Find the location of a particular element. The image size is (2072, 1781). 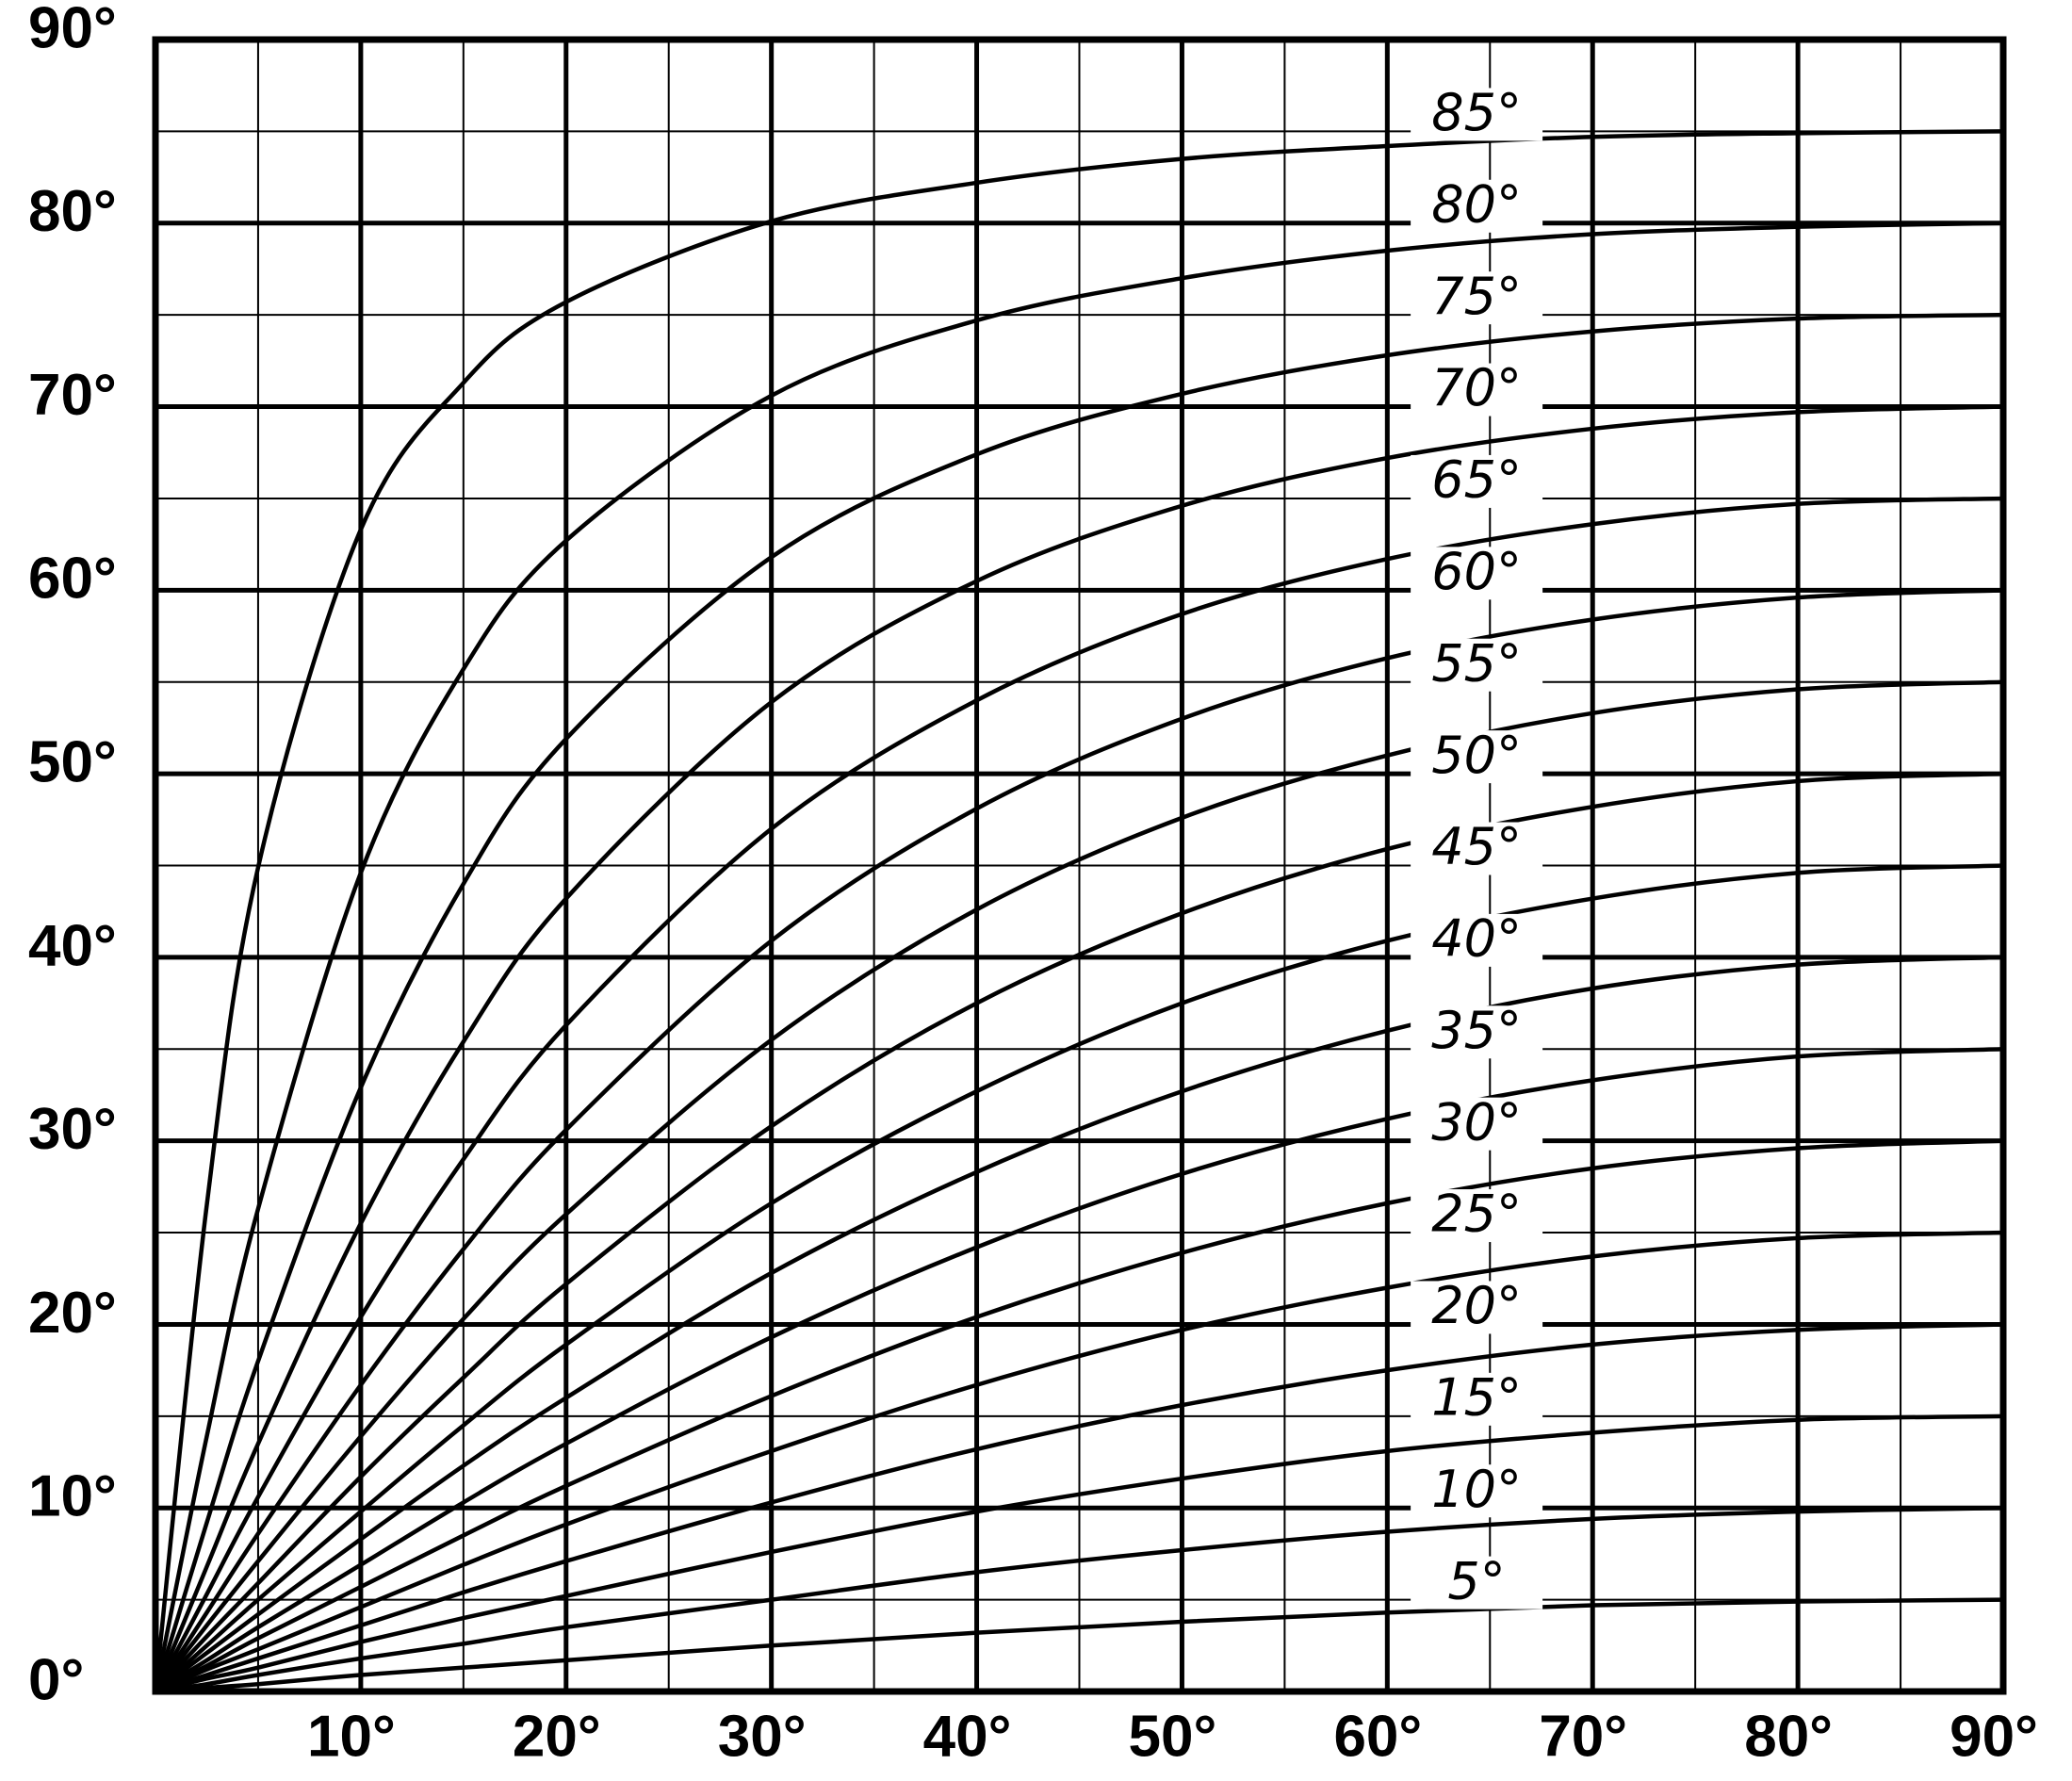

curve-label: 5° is located at coordinates (1476, 1581).